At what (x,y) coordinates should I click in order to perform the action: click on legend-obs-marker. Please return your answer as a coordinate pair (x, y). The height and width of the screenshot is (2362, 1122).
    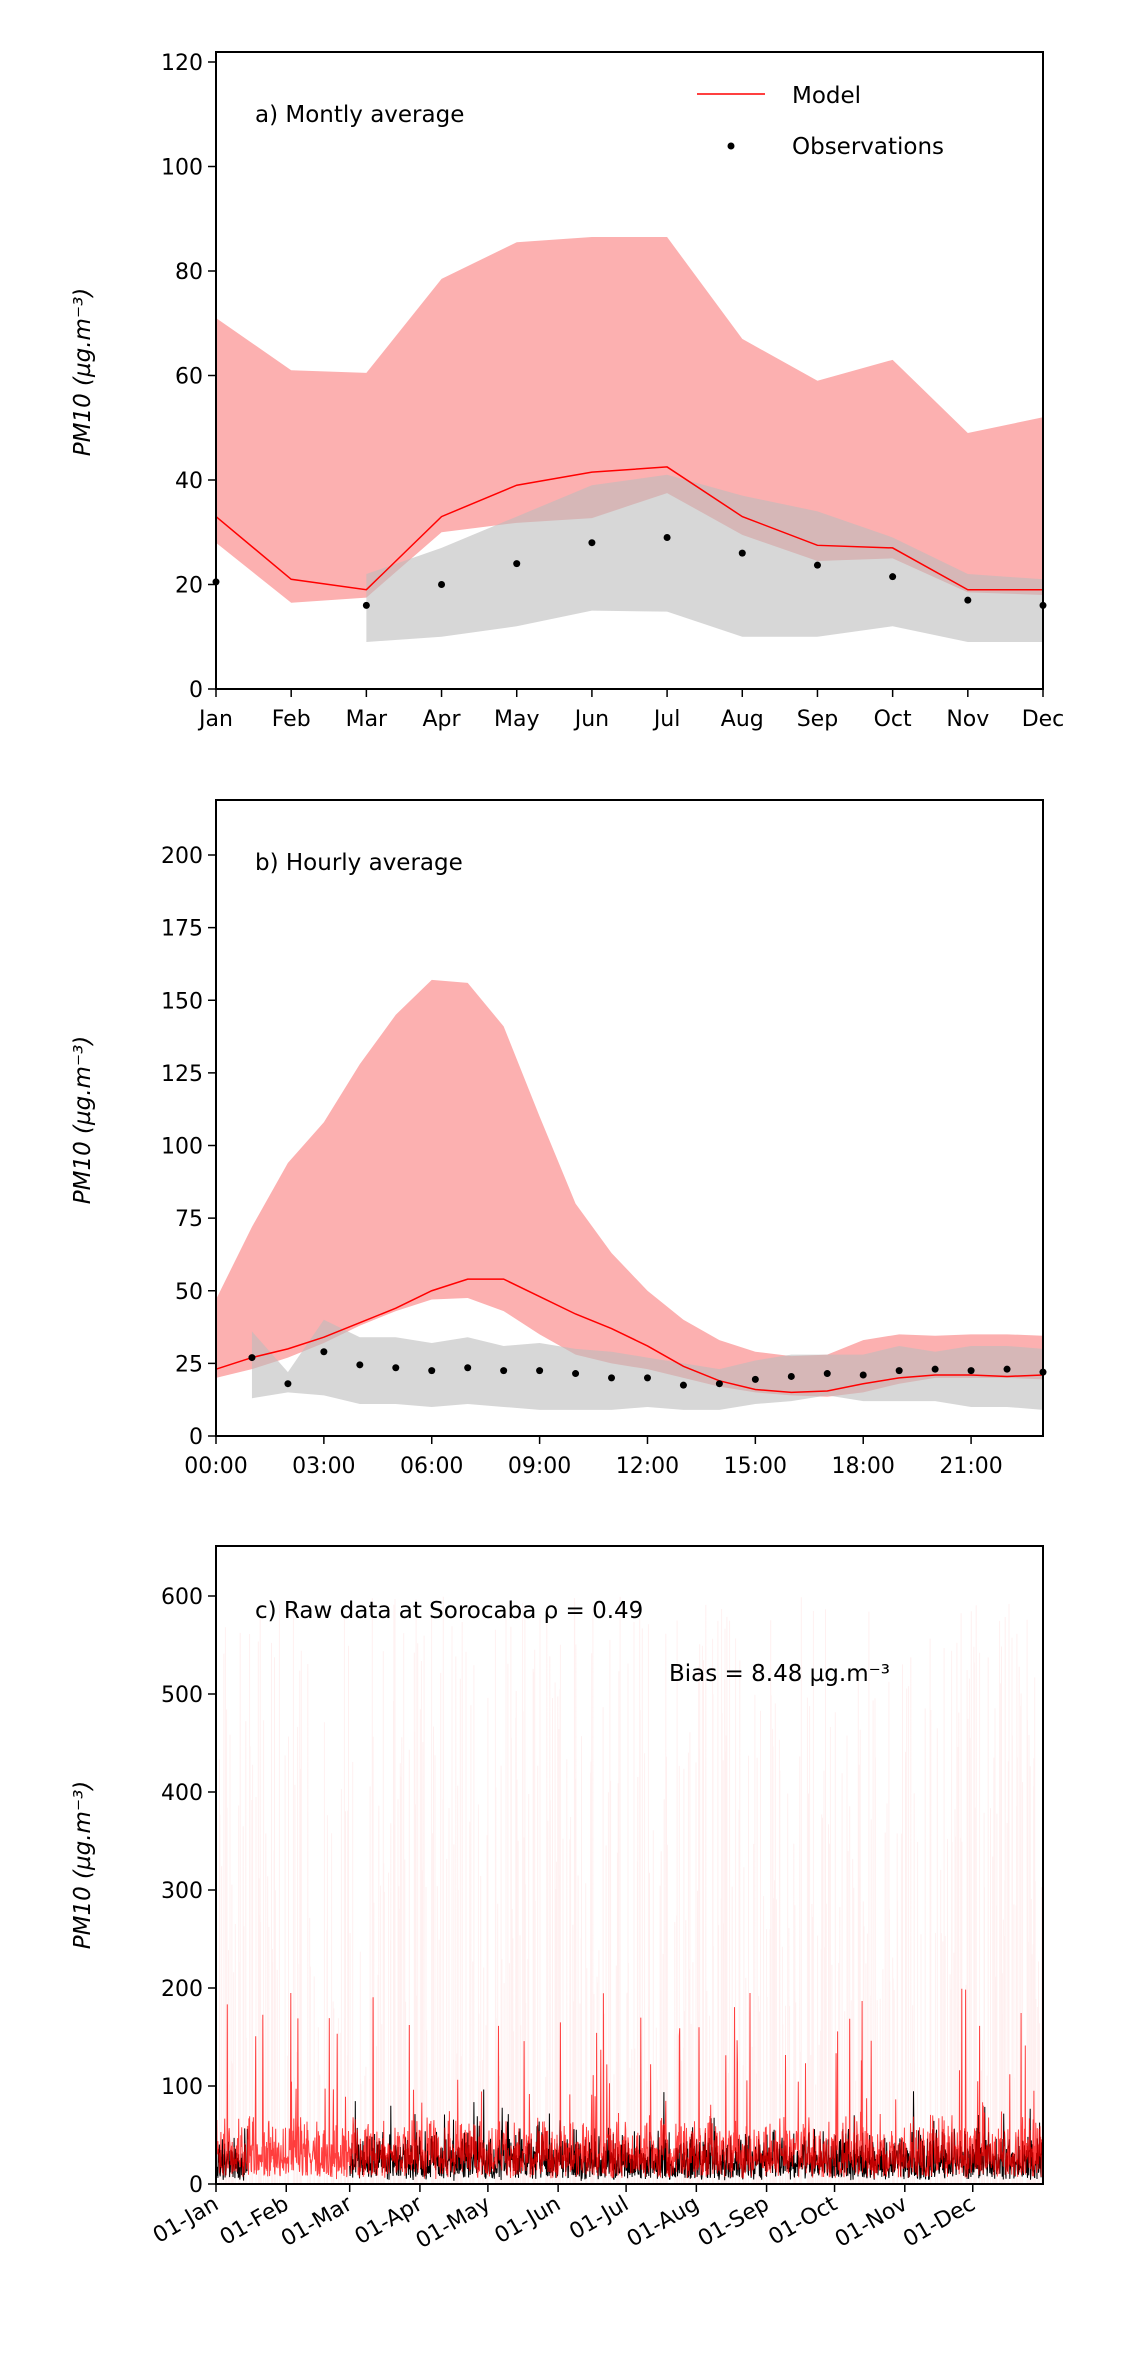
    Looking at the image, I should click on (731, 146).